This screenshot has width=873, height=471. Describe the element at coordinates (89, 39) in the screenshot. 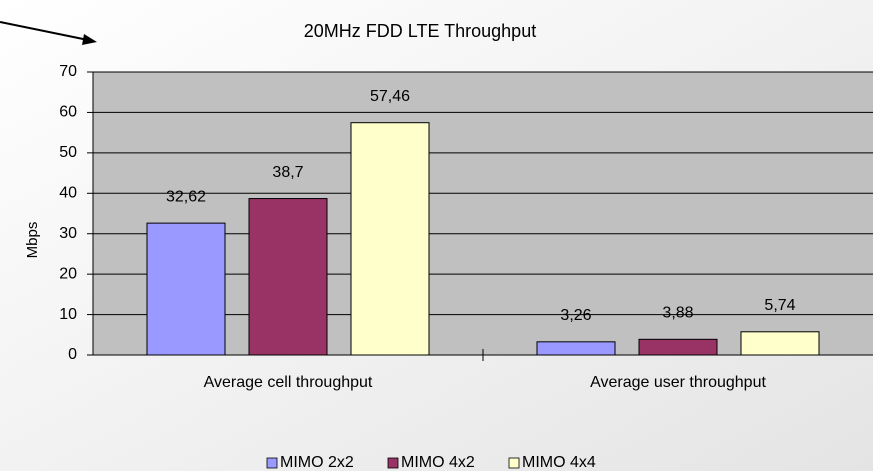

I see `arrow-head` at that location.